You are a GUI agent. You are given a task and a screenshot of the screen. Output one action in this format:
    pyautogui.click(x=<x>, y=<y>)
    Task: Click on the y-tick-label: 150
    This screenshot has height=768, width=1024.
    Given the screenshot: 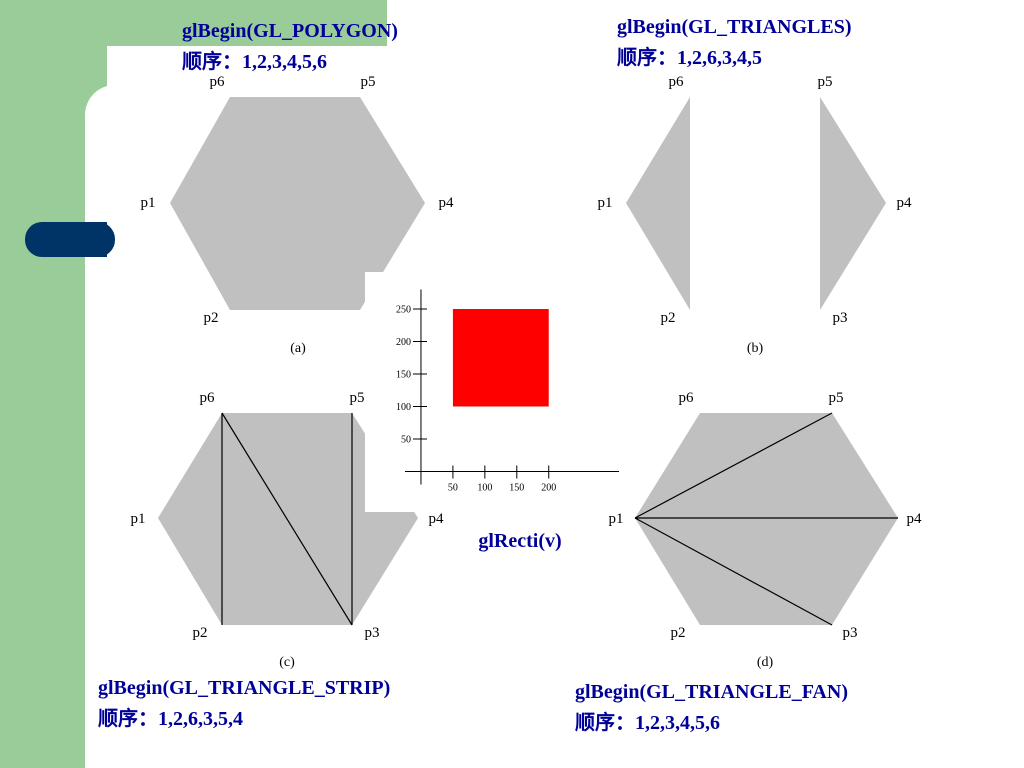 What is the action you would take?
    pyautogui.click(x=403, y=375)
    